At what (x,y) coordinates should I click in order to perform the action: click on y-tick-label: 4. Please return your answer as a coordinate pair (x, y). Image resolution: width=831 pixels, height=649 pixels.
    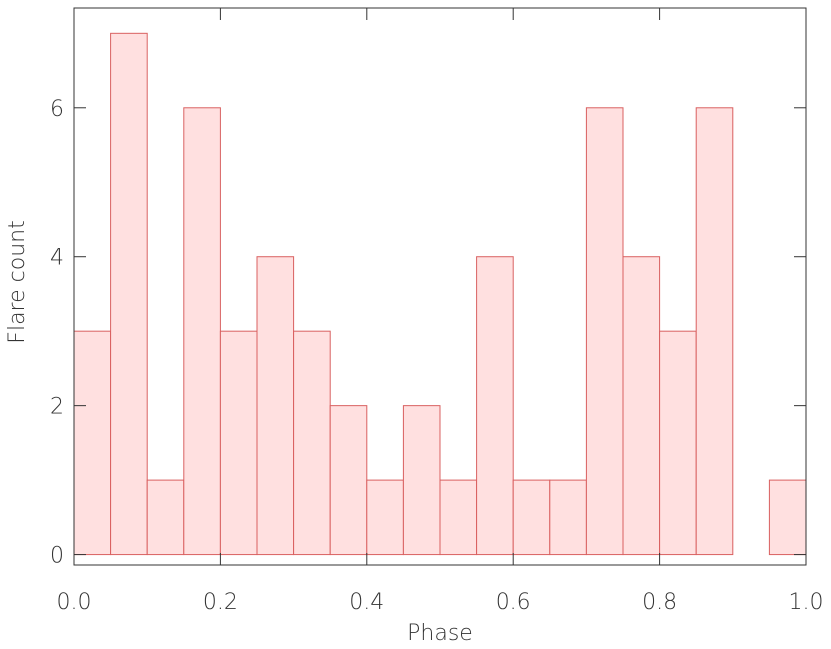
    Looking at the image, I should click on (57, 258).